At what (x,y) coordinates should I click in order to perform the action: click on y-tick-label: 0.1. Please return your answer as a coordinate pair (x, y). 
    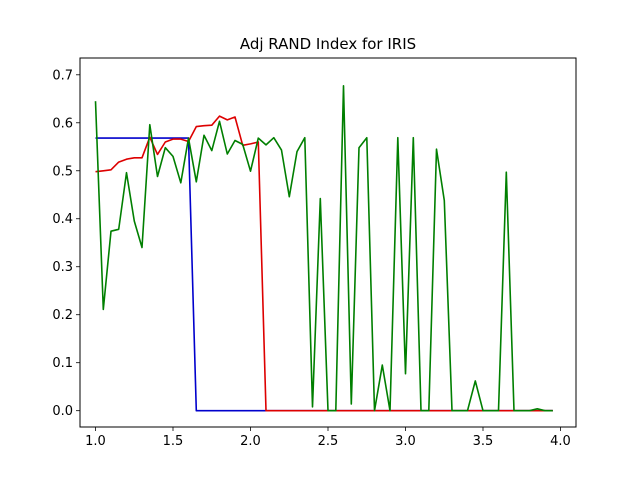
    Looking at the image, I should click on (62, 363).